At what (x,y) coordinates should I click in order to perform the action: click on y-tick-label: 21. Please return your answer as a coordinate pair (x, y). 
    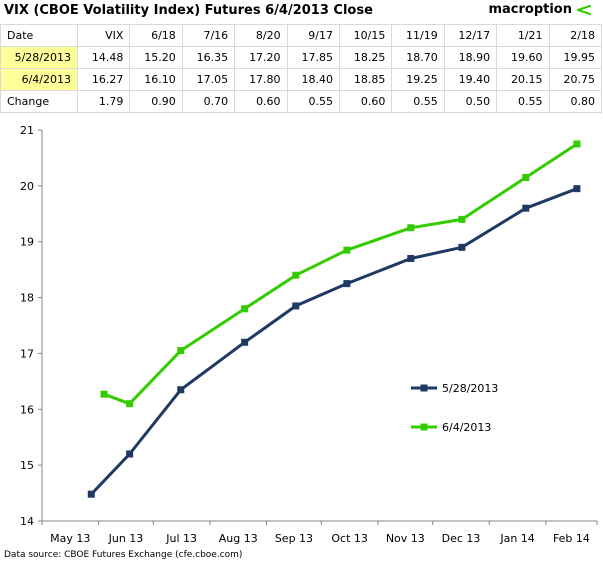
    Looking at the image, I should click on (27, 130).